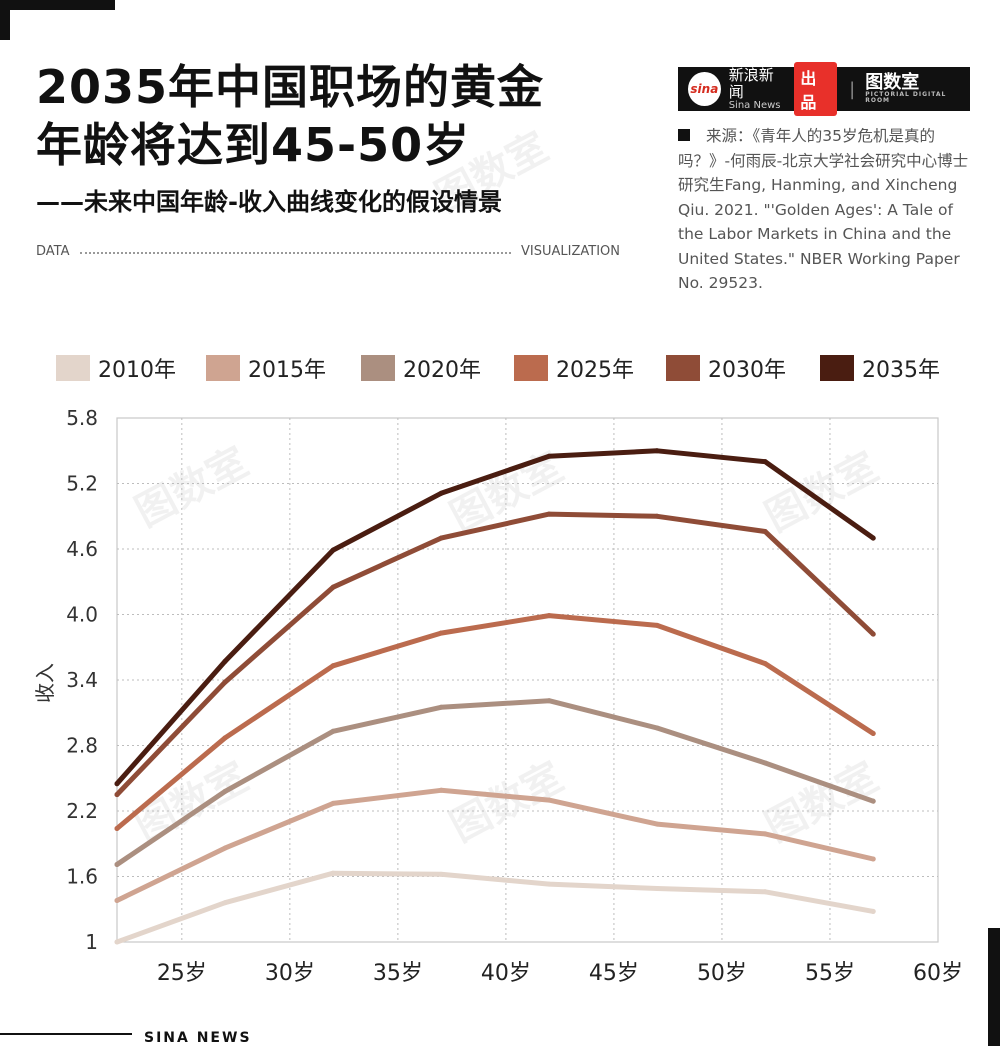 The height and width of the screenshot is (1046, 1000). I want to click on page-title-line-2: 年龄将达到45-50岁, so click(253, 145).